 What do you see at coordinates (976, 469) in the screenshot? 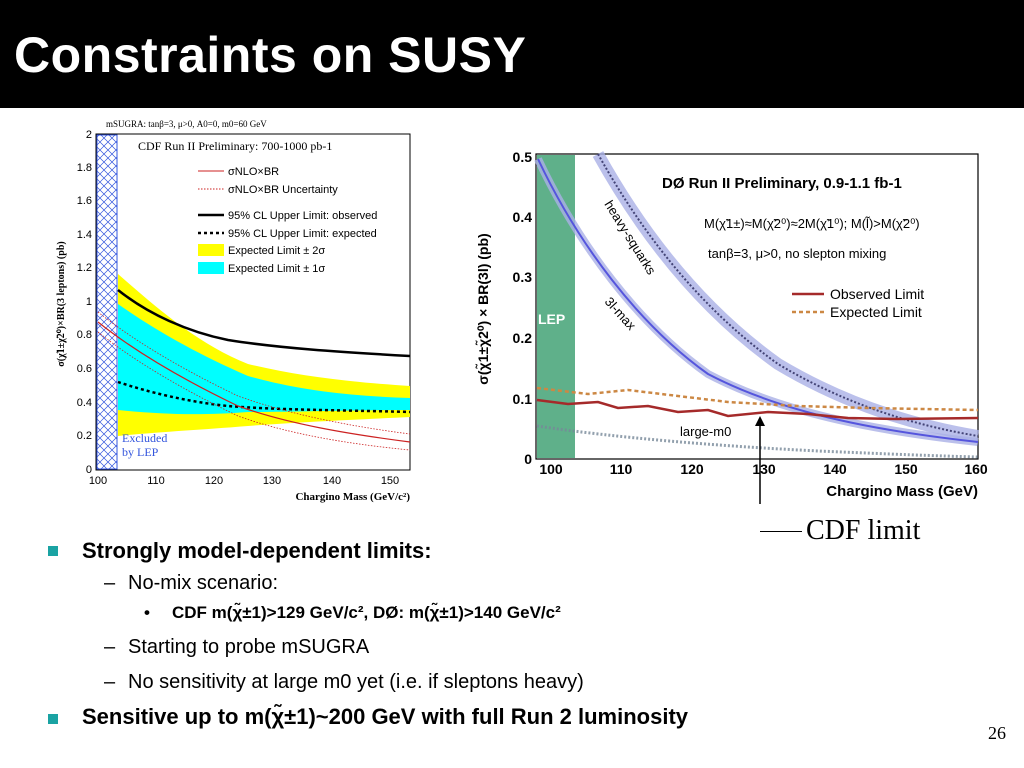
I see `d0-xtick: 160` at bounding box center [976, 469].